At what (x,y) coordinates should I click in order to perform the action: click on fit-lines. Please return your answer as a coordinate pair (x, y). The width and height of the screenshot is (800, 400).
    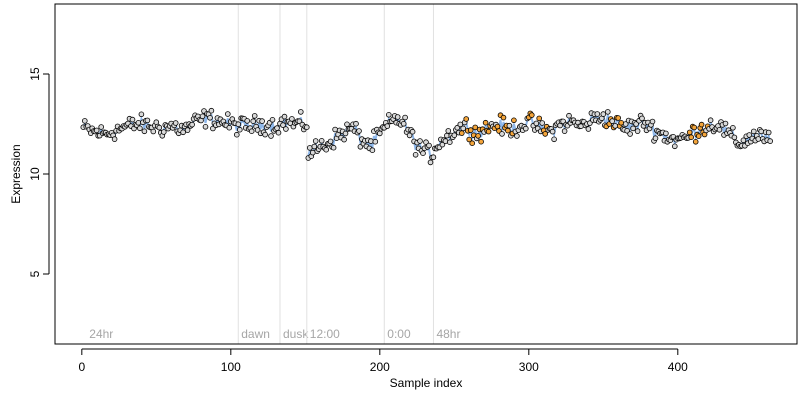
    Looking at the image, I should click on (427, 136).